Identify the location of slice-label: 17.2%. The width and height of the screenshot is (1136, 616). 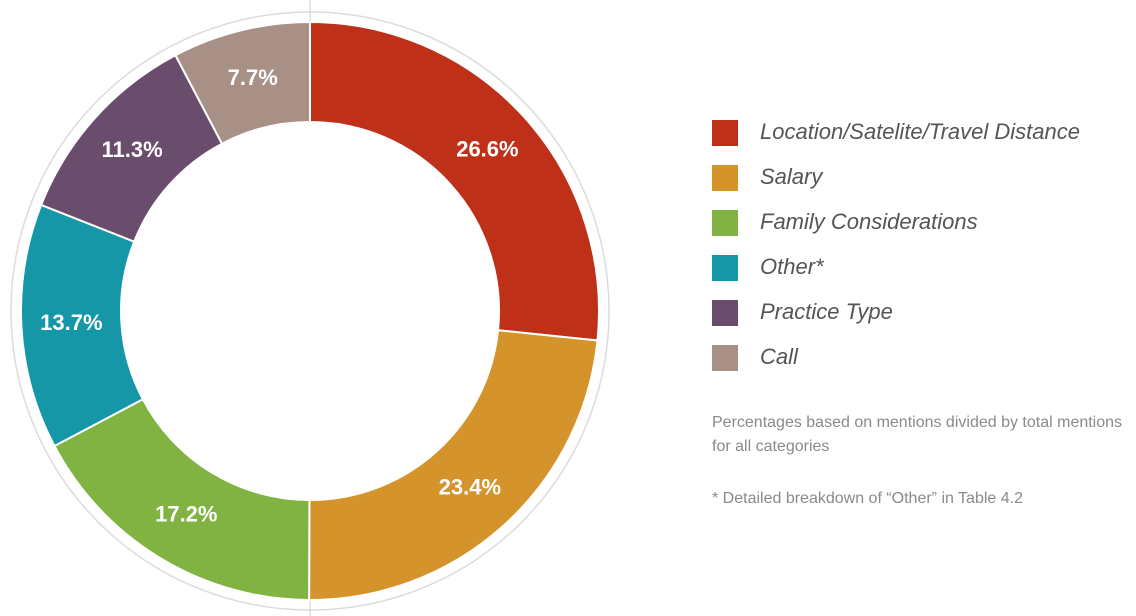
(186, 513).